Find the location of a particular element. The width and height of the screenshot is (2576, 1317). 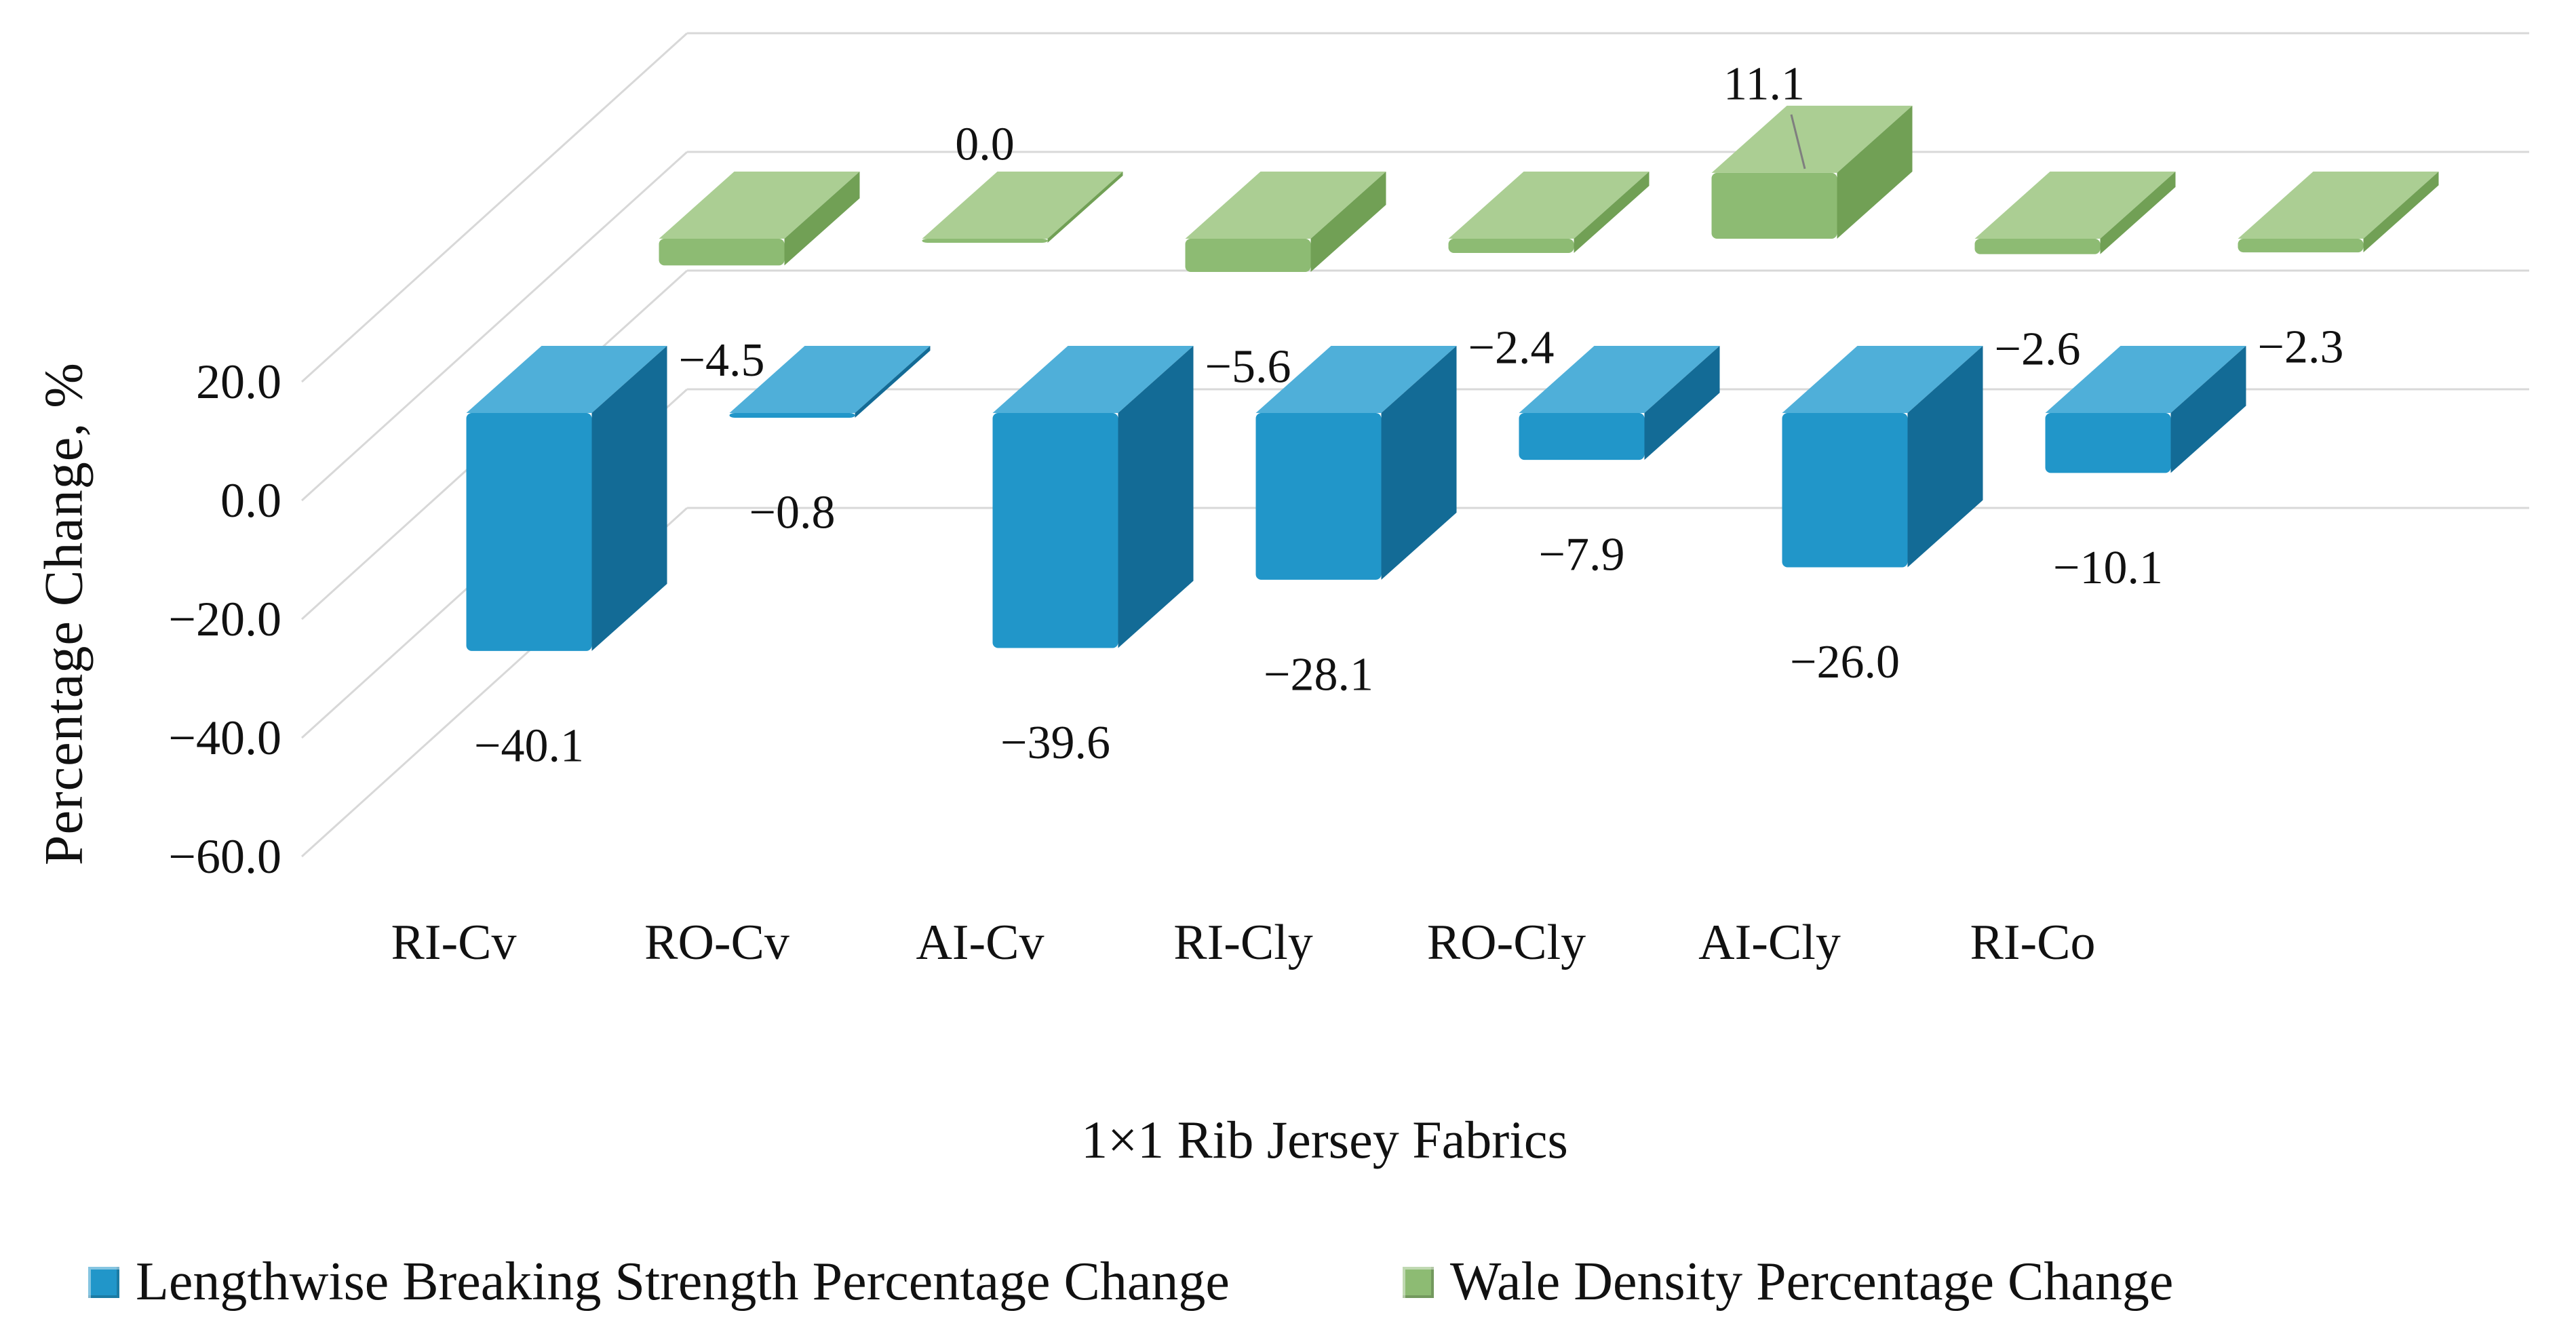

x-axis-title: 1×1 Rib Jersey Fabrics is located at coordinates (1324, 1139).